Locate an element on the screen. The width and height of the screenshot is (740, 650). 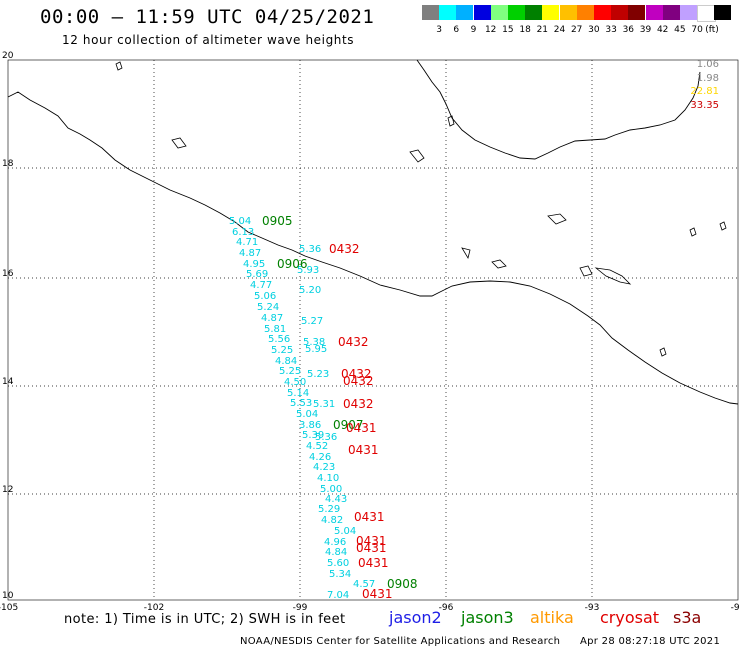
wave-height-value: 5.29 is located at coordinates (329, 509).